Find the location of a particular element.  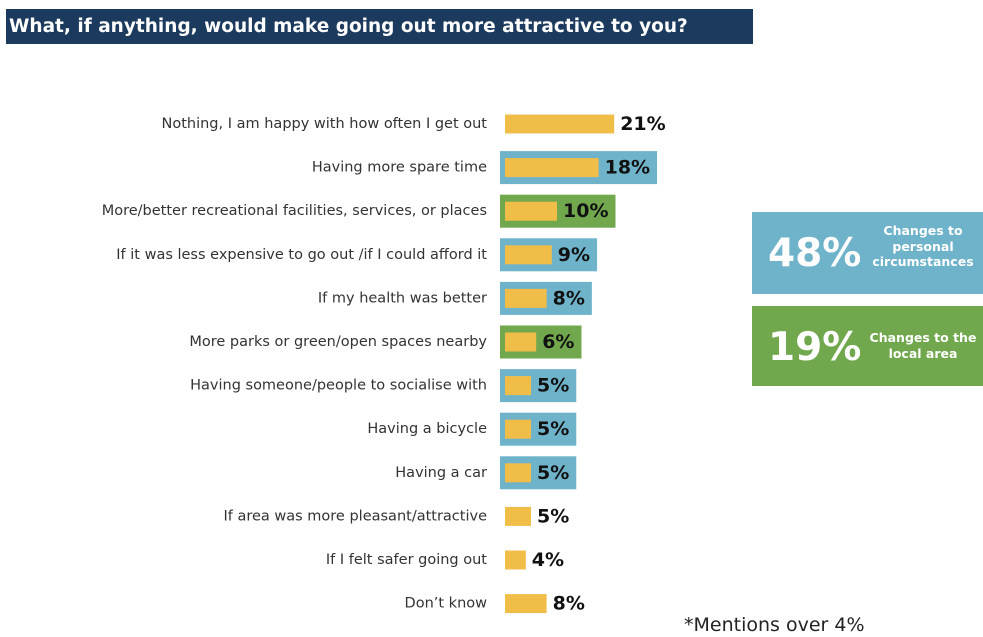

value-label: 6% is located at coordinates (558, 342).